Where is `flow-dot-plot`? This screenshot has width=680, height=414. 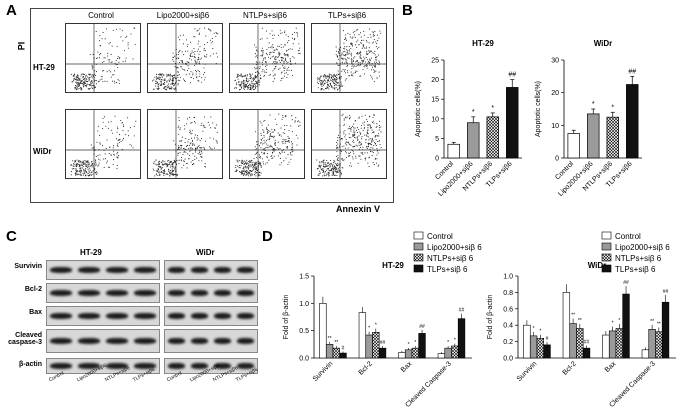 flow-dot-plot is located at coordinates (267, 58).